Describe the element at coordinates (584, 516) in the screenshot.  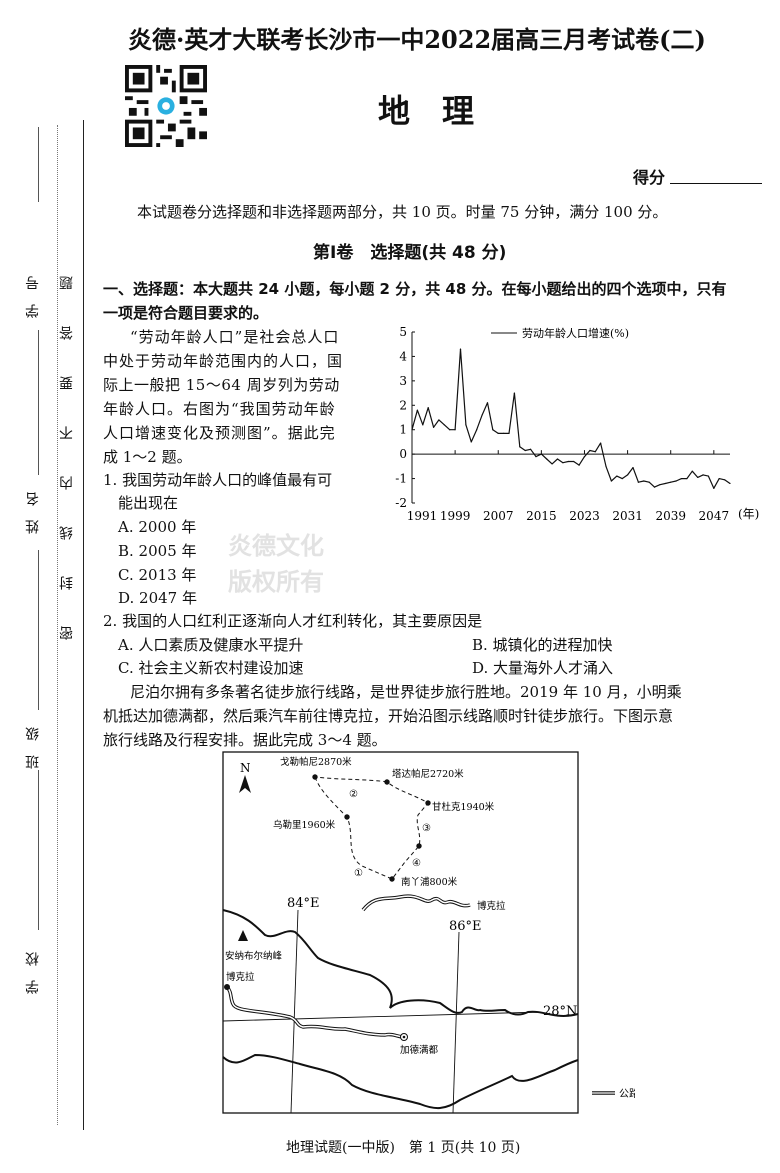
I see `x-tick-label: 2023` at that location.